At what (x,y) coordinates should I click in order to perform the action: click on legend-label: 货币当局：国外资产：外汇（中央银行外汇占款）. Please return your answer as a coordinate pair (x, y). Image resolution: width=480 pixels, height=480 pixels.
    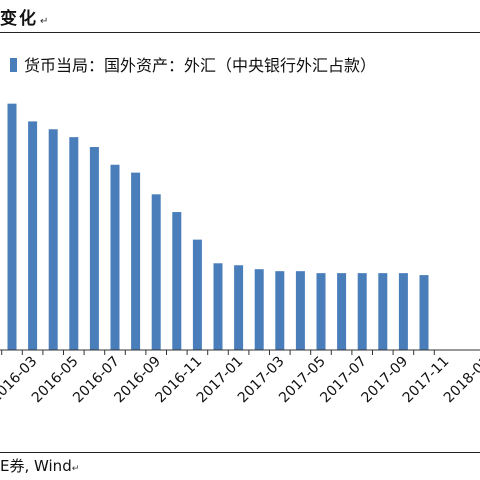
    Looking at the image, I should click on (200, 65).